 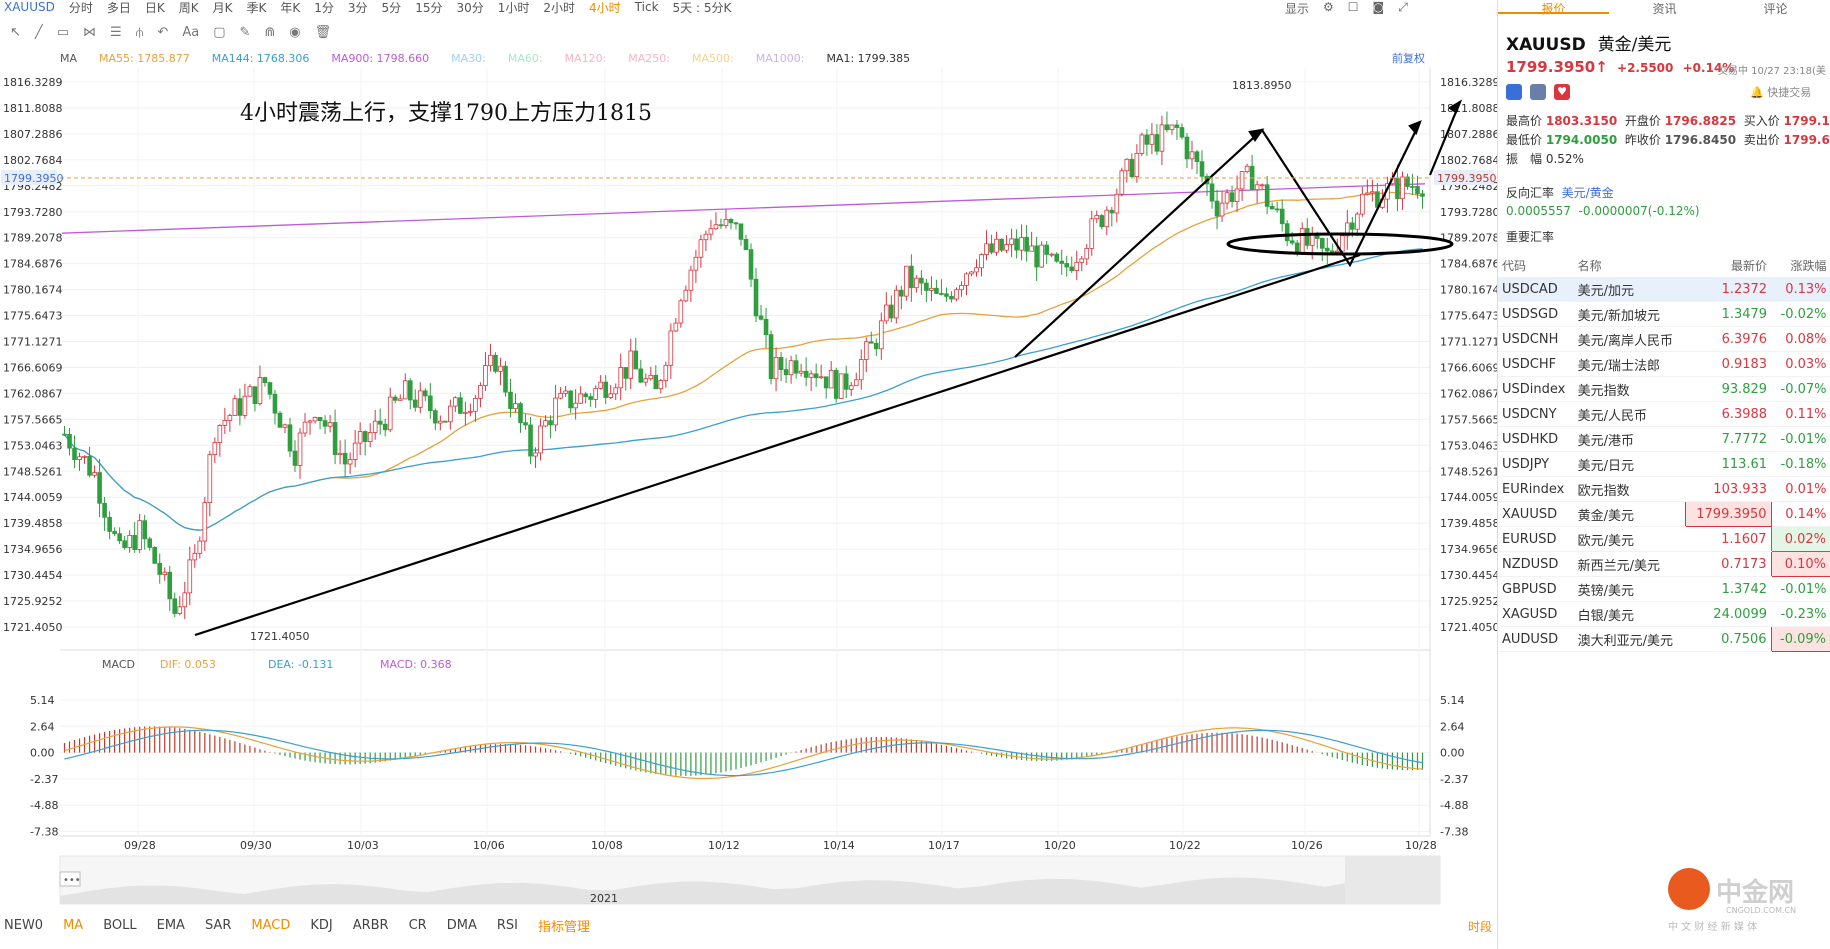 What do you see at coordinates (222, 7) in the screenshot?
I see `period-tab: 月K` at bounding box center [222, 7].